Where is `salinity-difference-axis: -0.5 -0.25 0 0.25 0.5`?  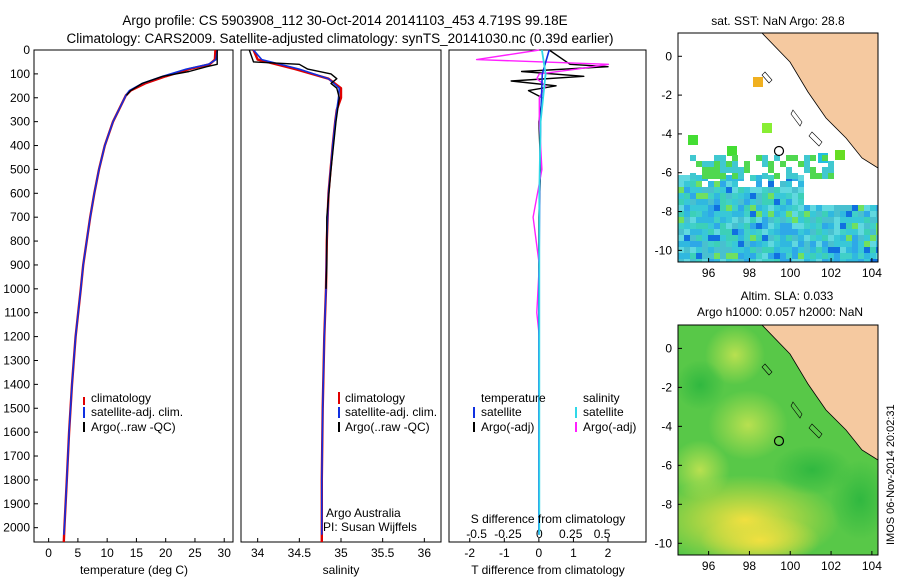 salinity-difference-axis: -0.5 -0.25 0 0.25 0.5 is located at coordinates (538, 534).